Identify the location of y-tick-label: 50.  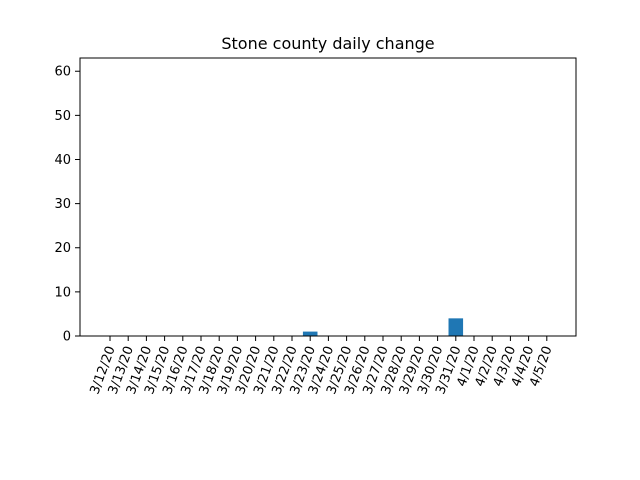
(62, 116).